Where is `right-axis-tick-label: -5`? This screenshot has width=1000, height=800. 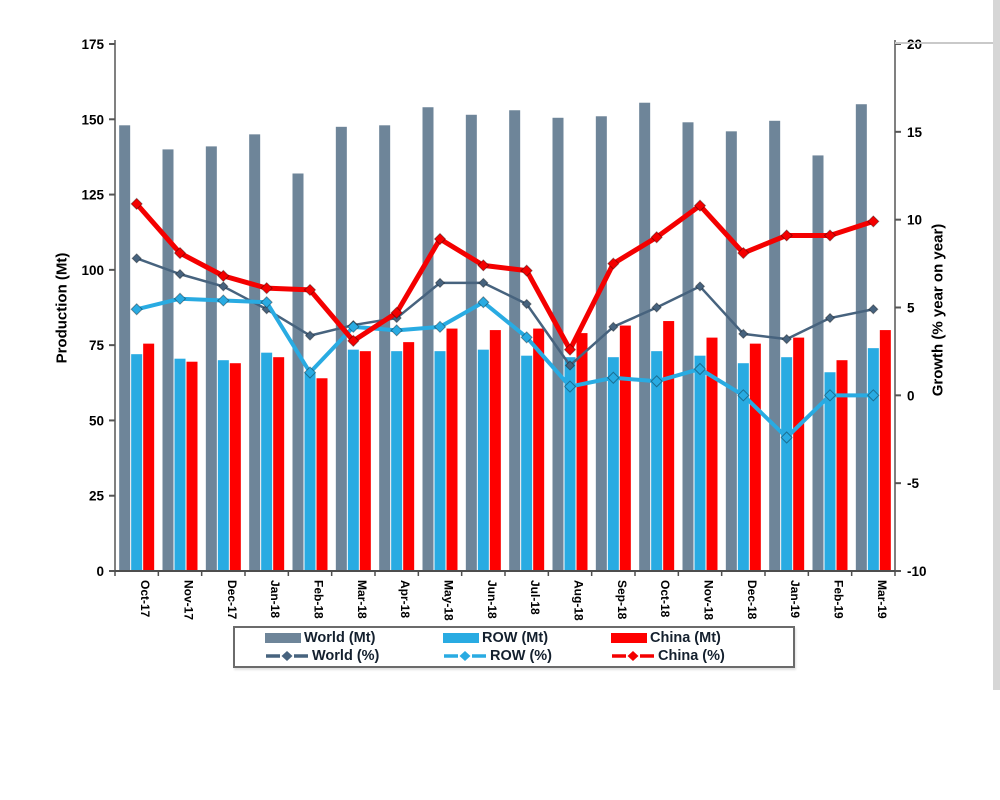
right-axis-tick-label: -5 is located at coordinates (913, 483).